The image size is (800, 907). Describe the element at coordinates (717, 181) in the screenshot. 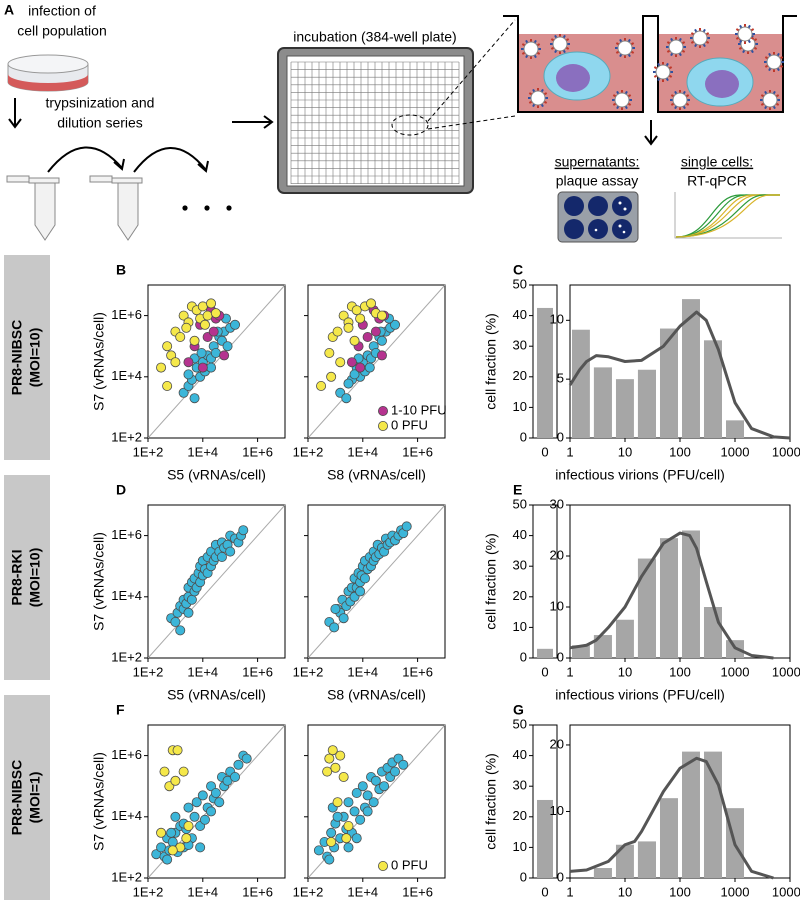

I see `step-label: RT-qPCR` at that location.